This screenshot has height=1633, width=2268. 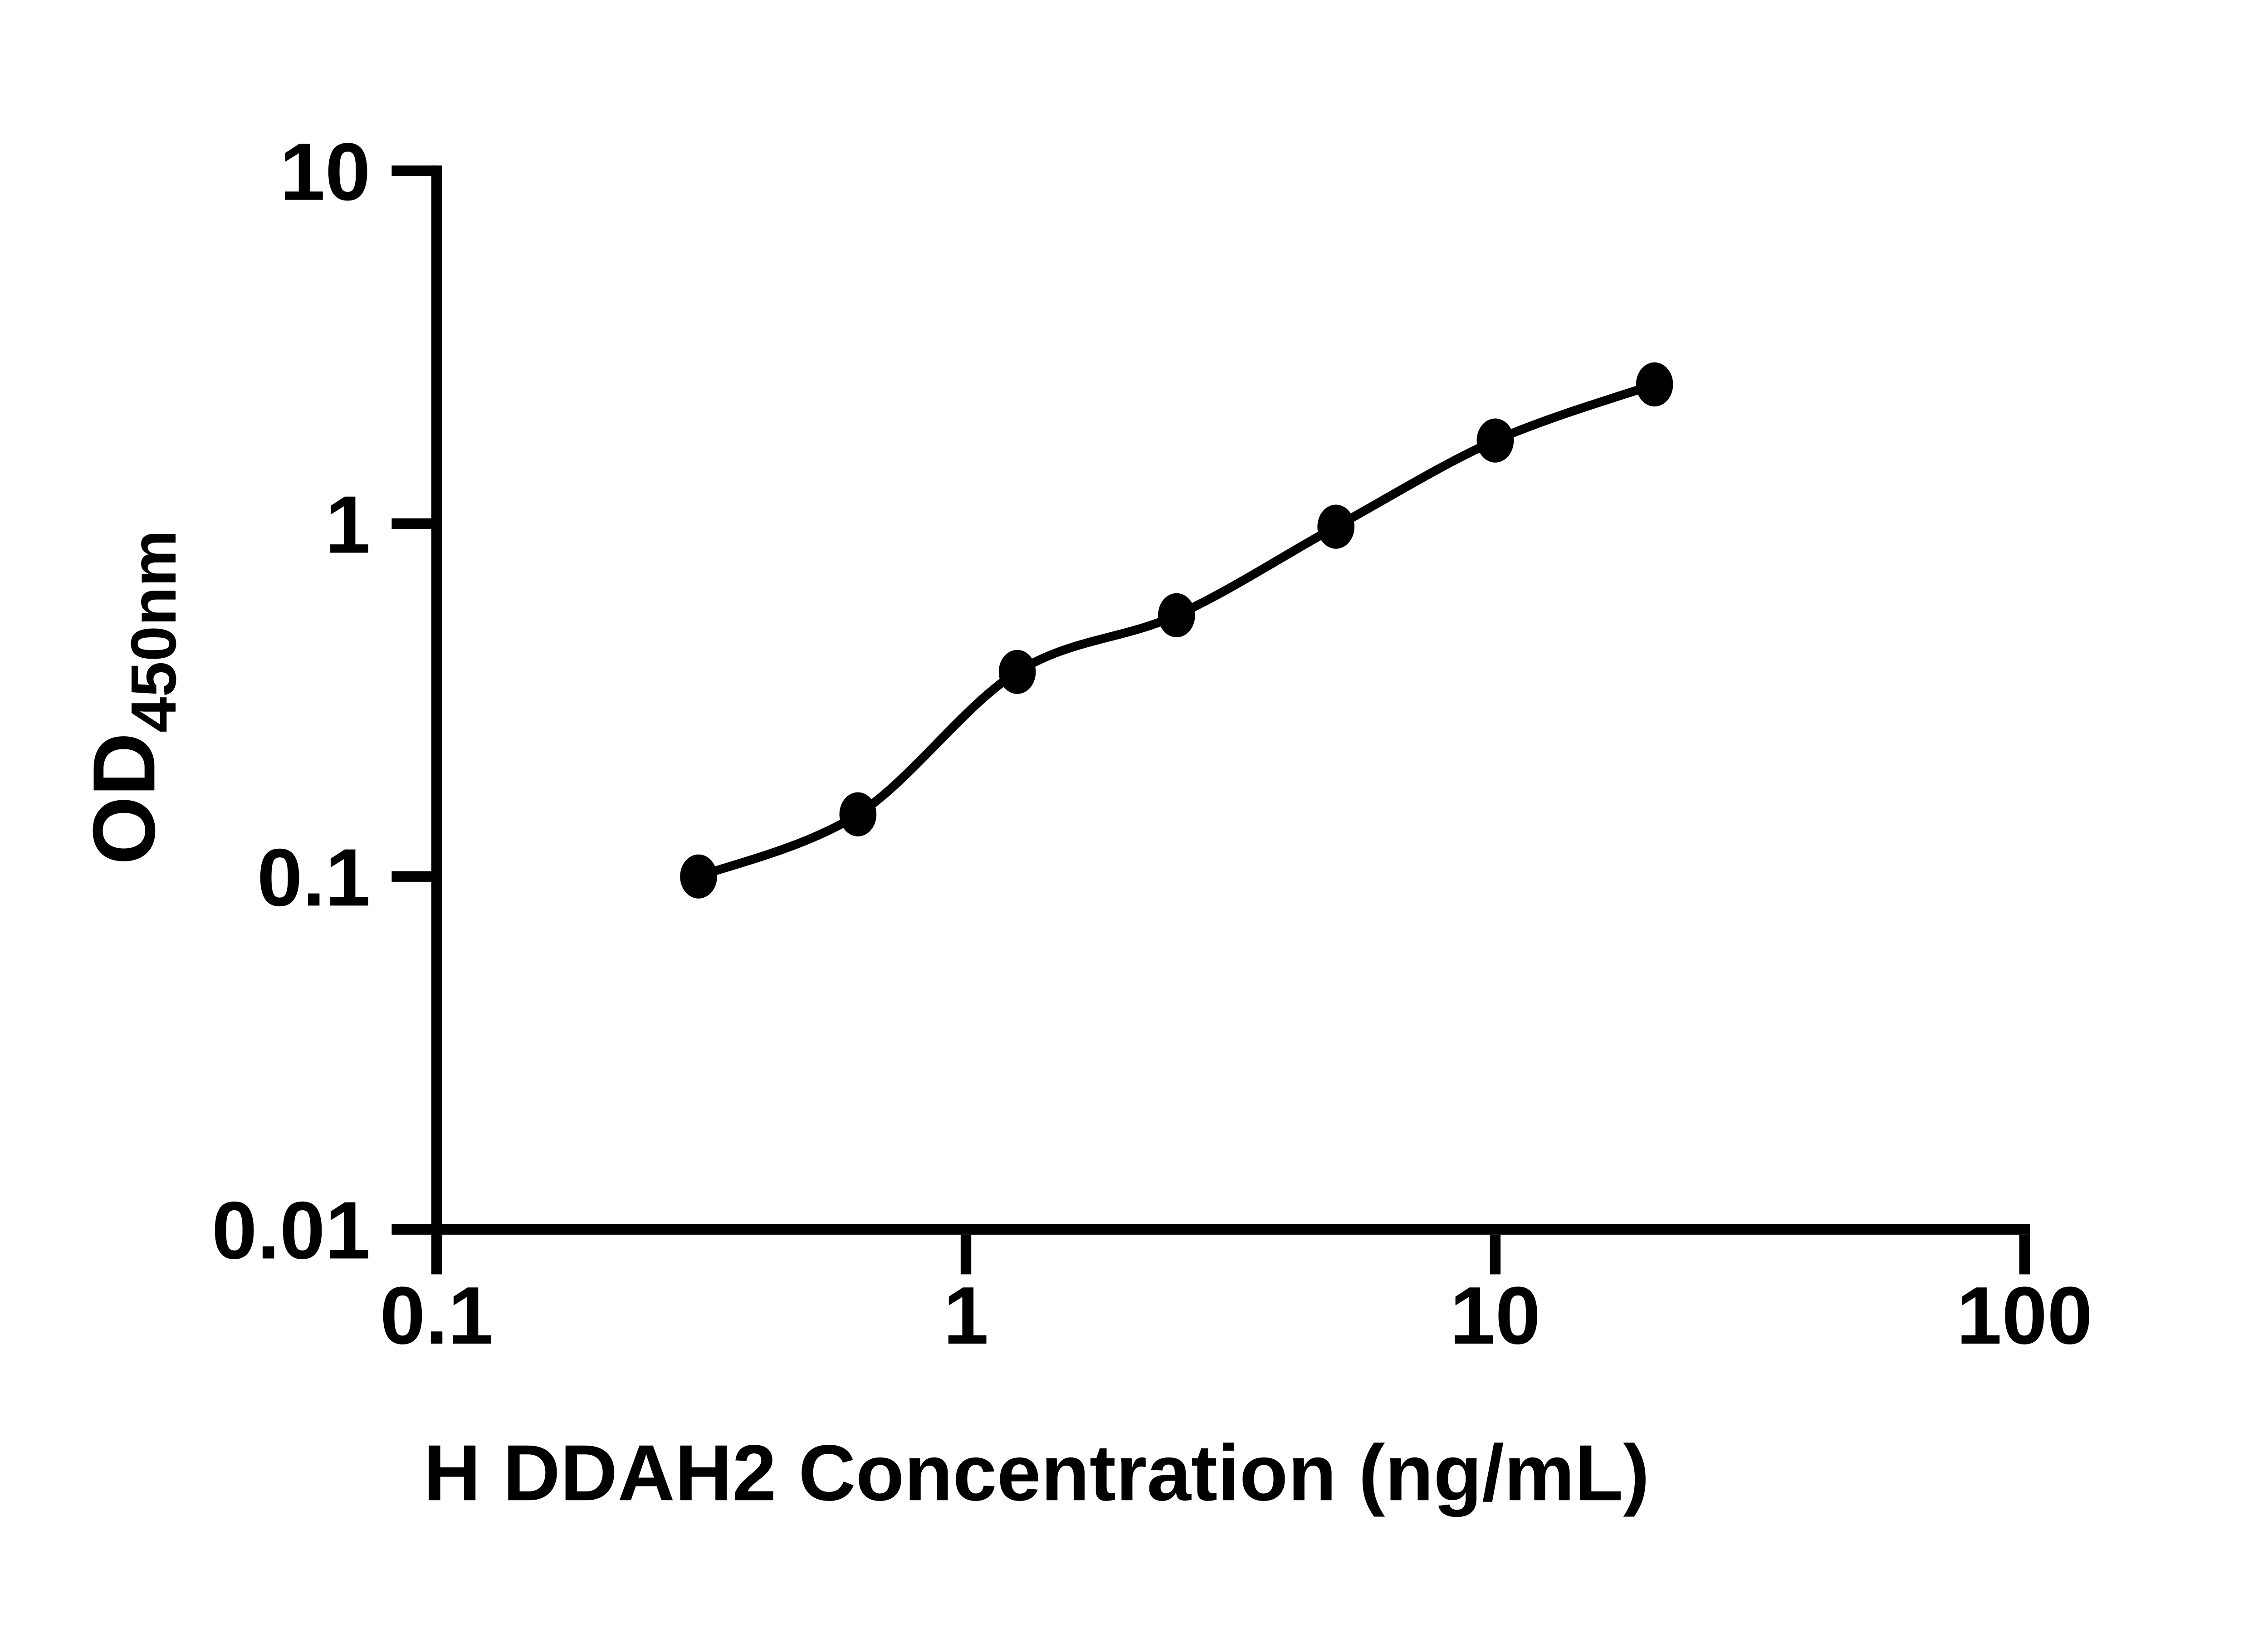 I want to click on x-tick-label: 10, so click(x=1495, y=1315).